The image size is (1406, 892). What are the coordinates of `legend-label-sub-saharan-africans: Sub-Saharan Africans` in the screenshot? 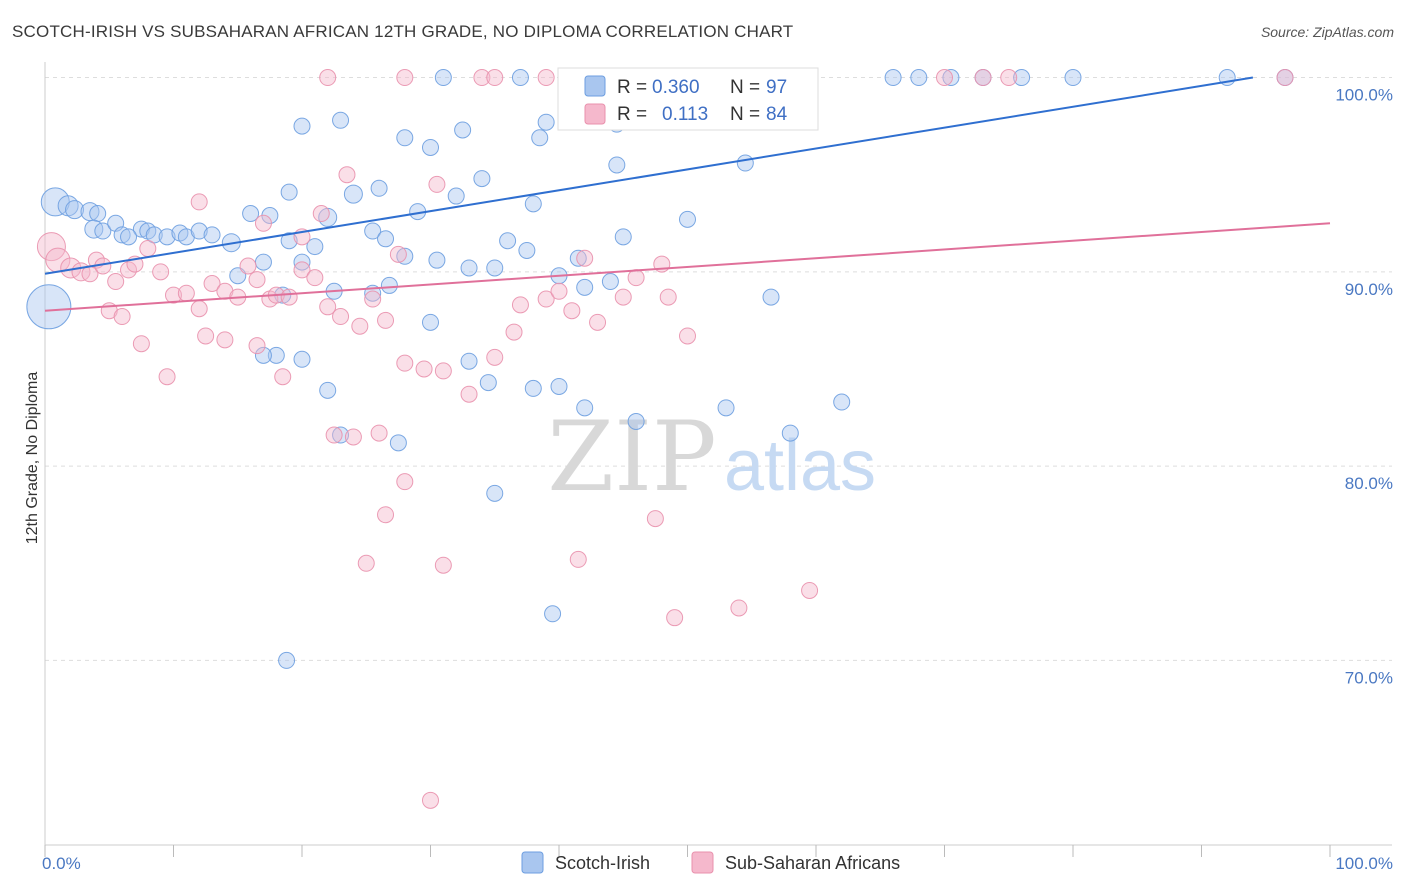 It's located at (812, 863).